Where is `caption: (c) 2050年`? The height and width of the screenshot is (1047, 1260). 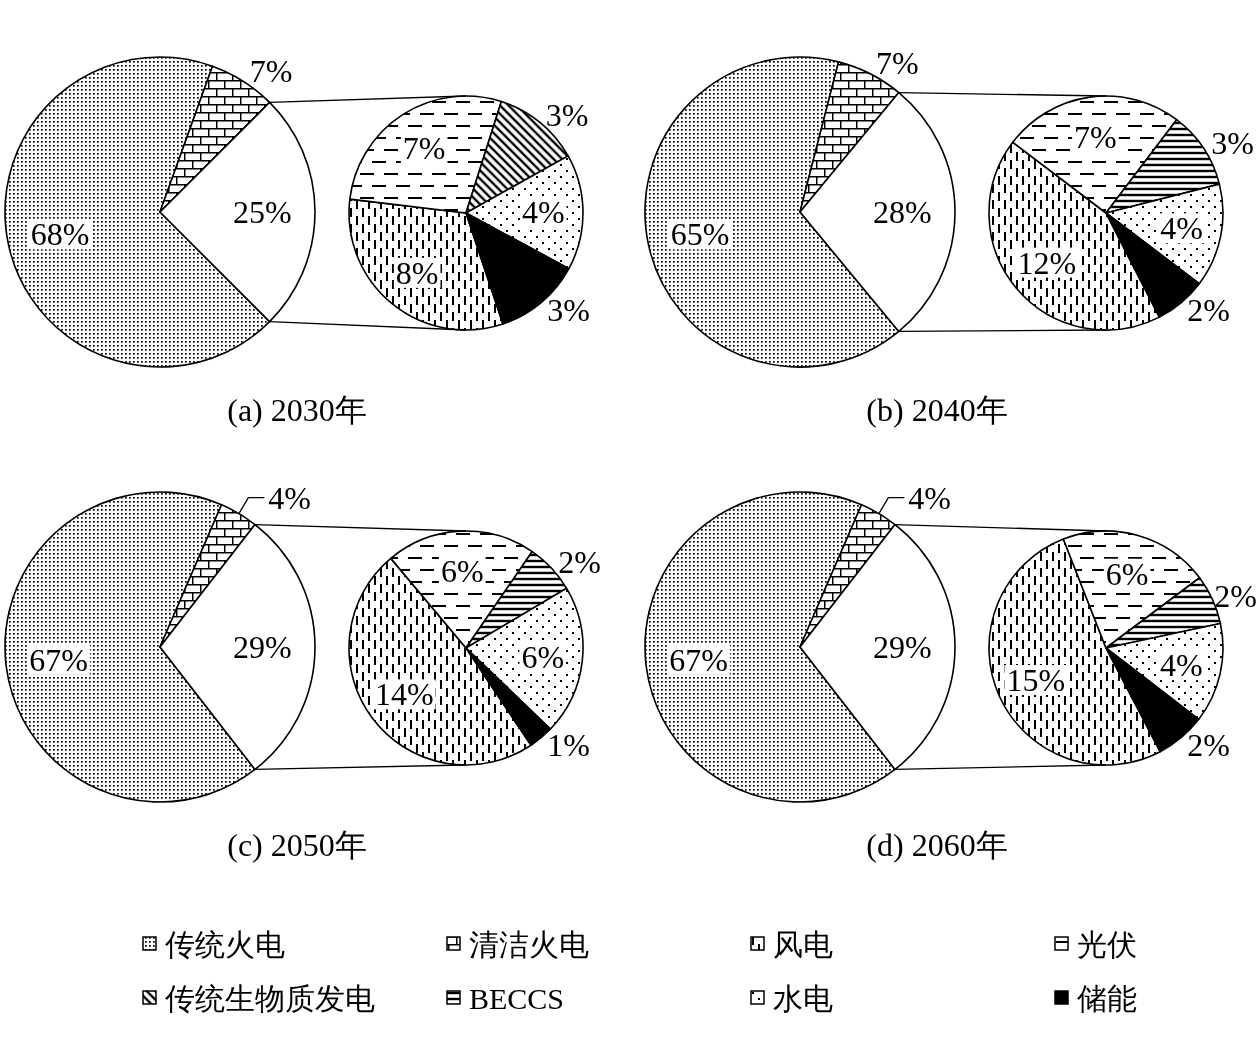 caption: (c) 2050年 is located at coordinates (297, 845).